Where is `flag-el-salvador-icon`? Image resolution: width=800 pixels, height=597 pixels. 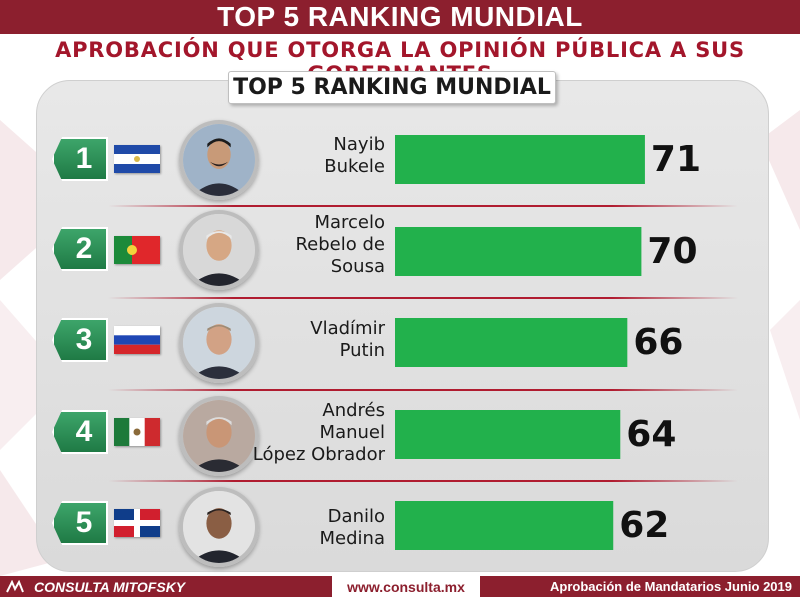
flag-el-salvador-icon is located at coordinates (137, 159).